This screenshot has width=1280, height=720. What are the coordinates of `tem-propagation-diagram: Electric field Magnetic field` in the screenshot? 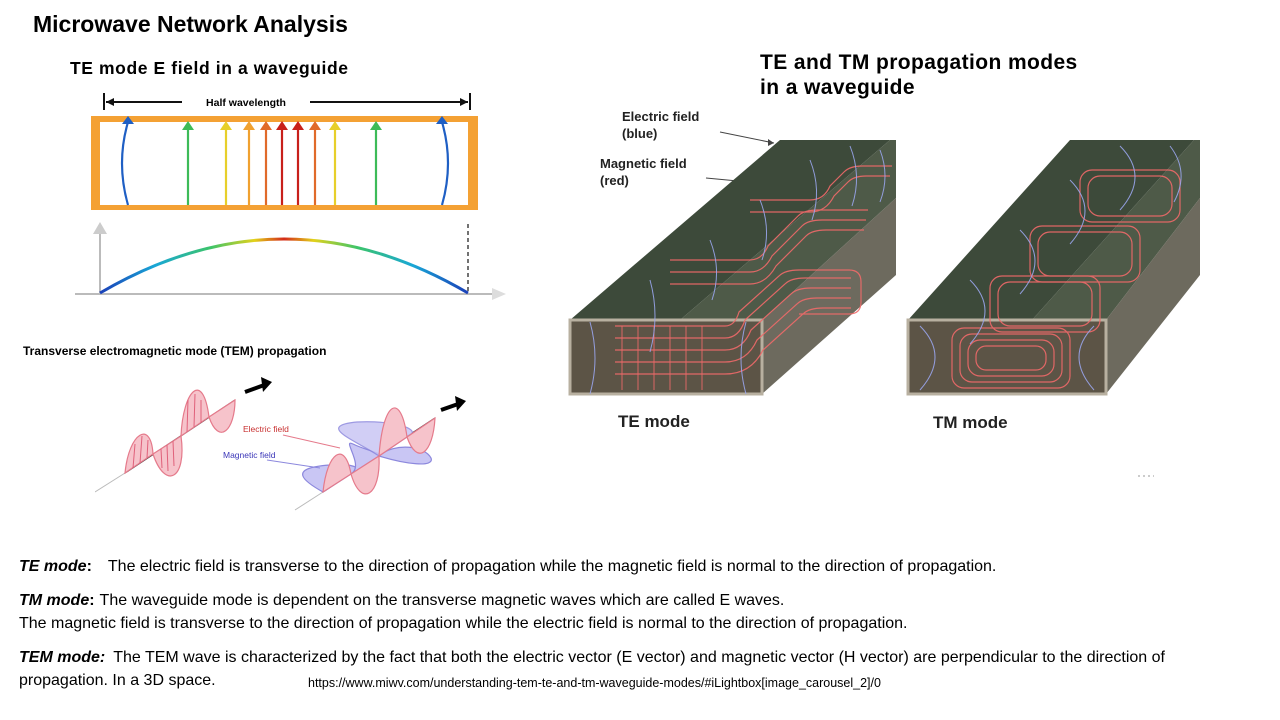 It's located at (280, 444).